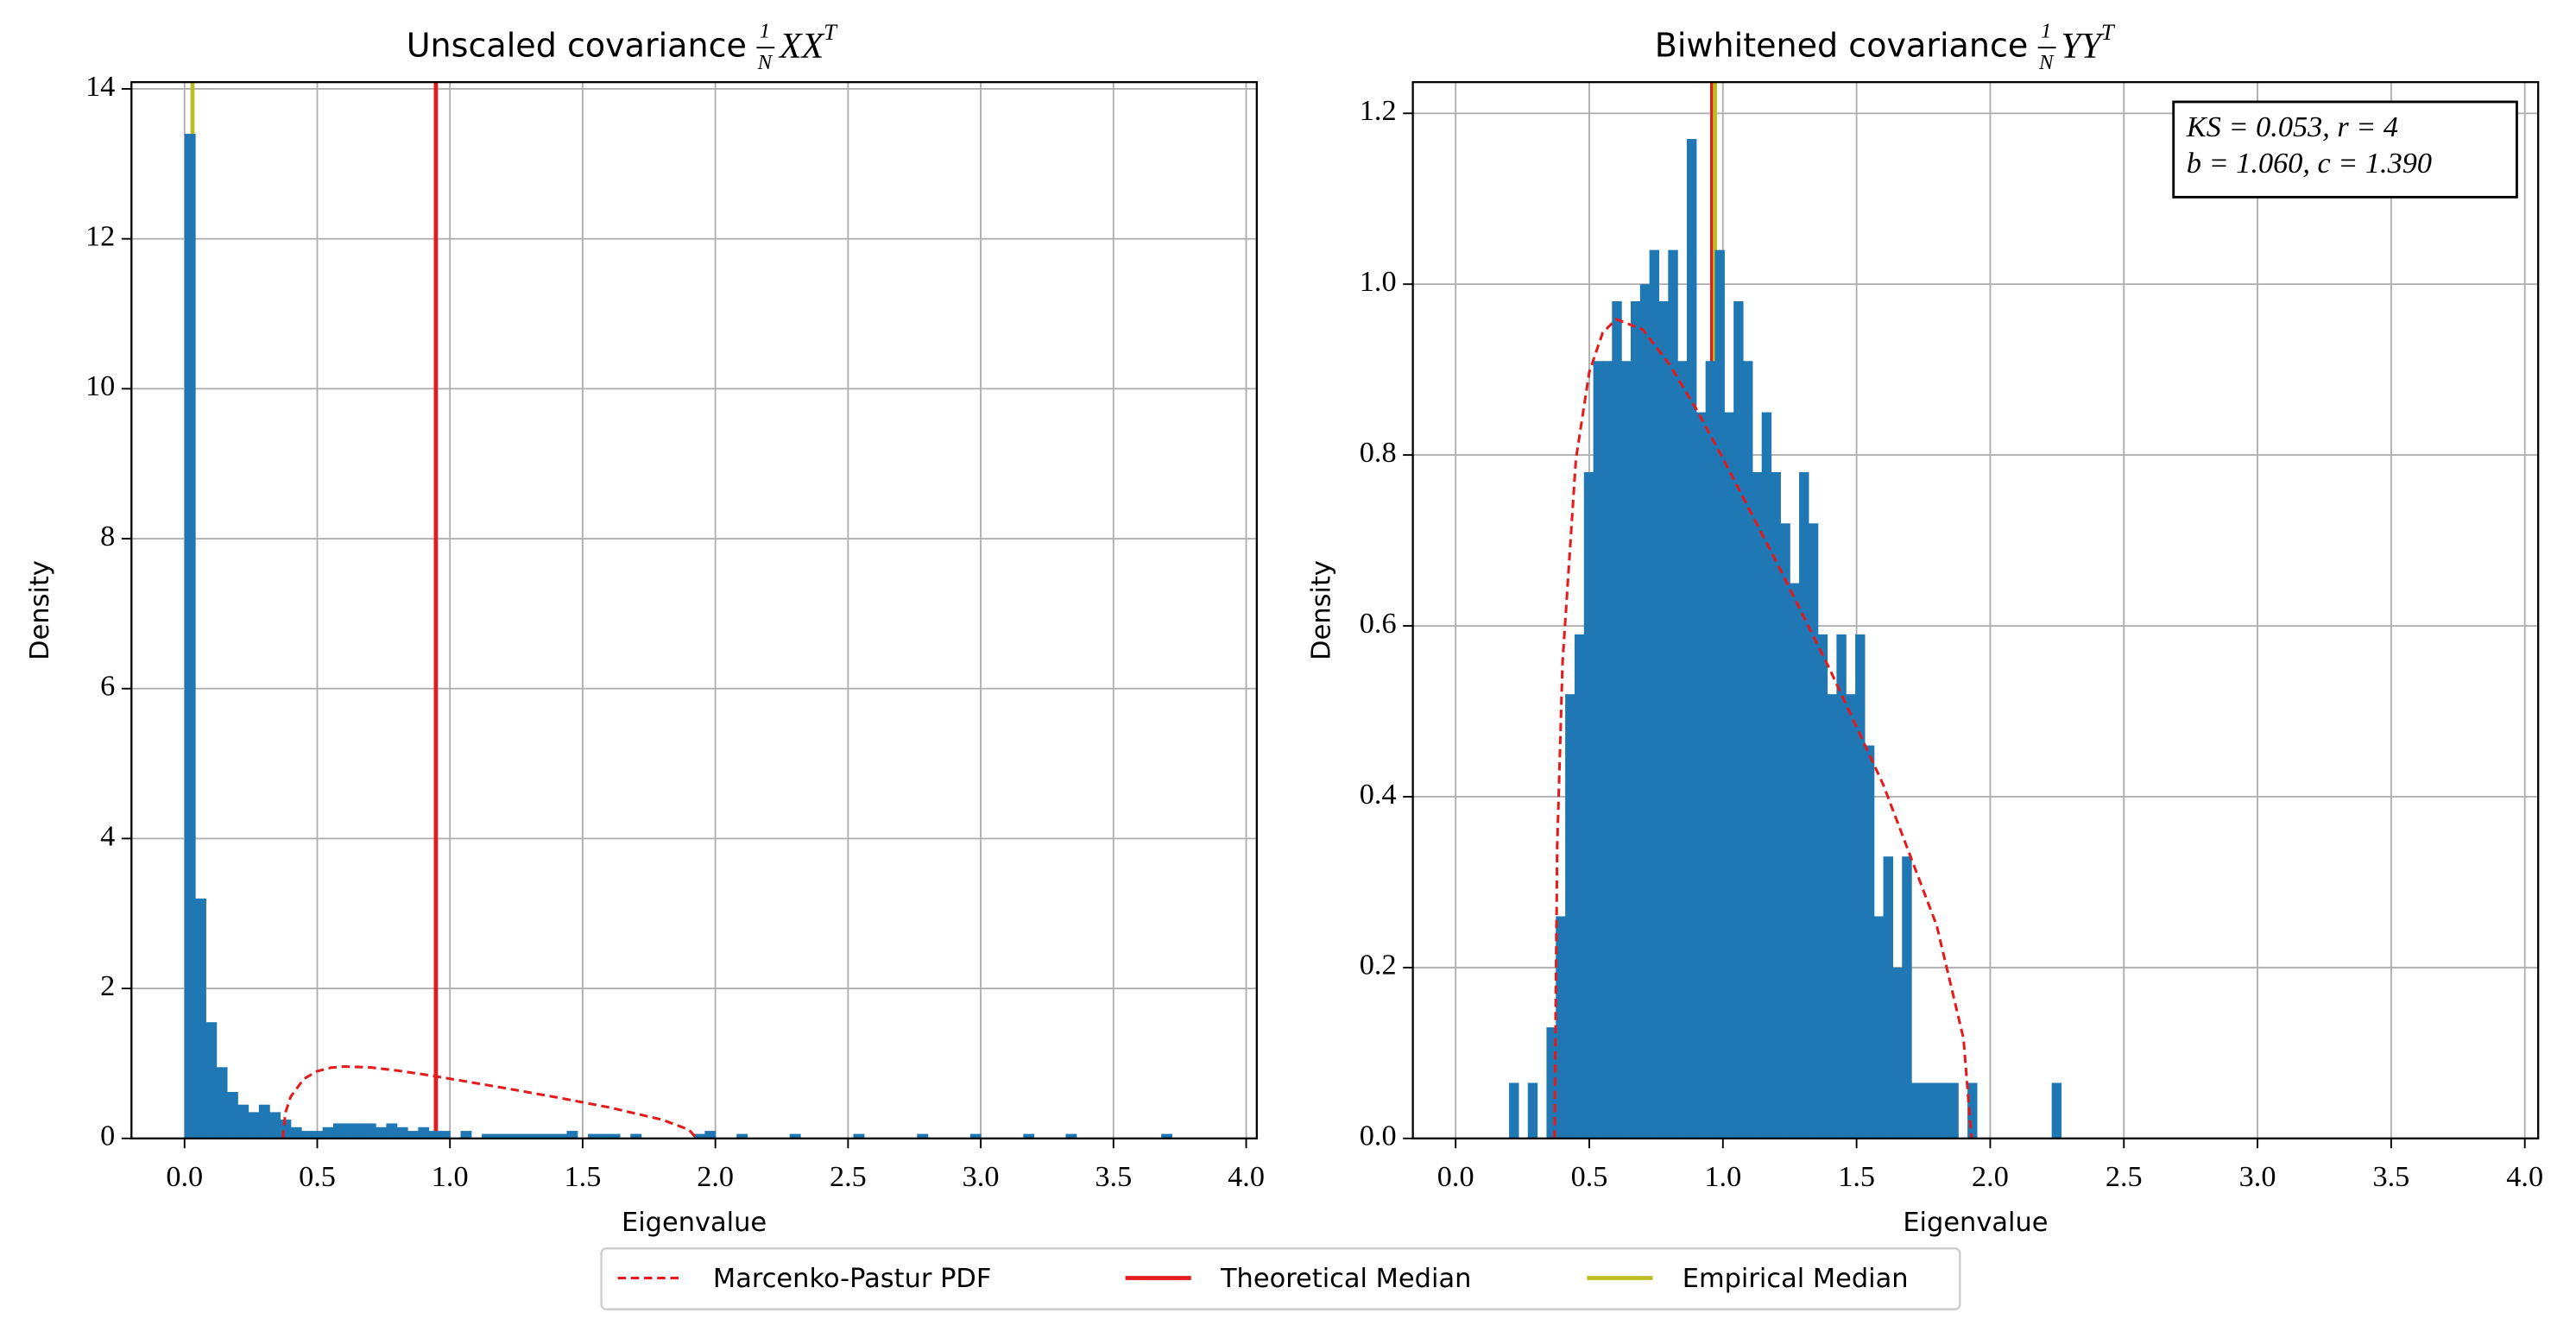 This screenshot has width=2576, height=1338. Describe the element at coordinates (489, 1102) in the screenshot. I see `mp-pdf-curve` at that location.